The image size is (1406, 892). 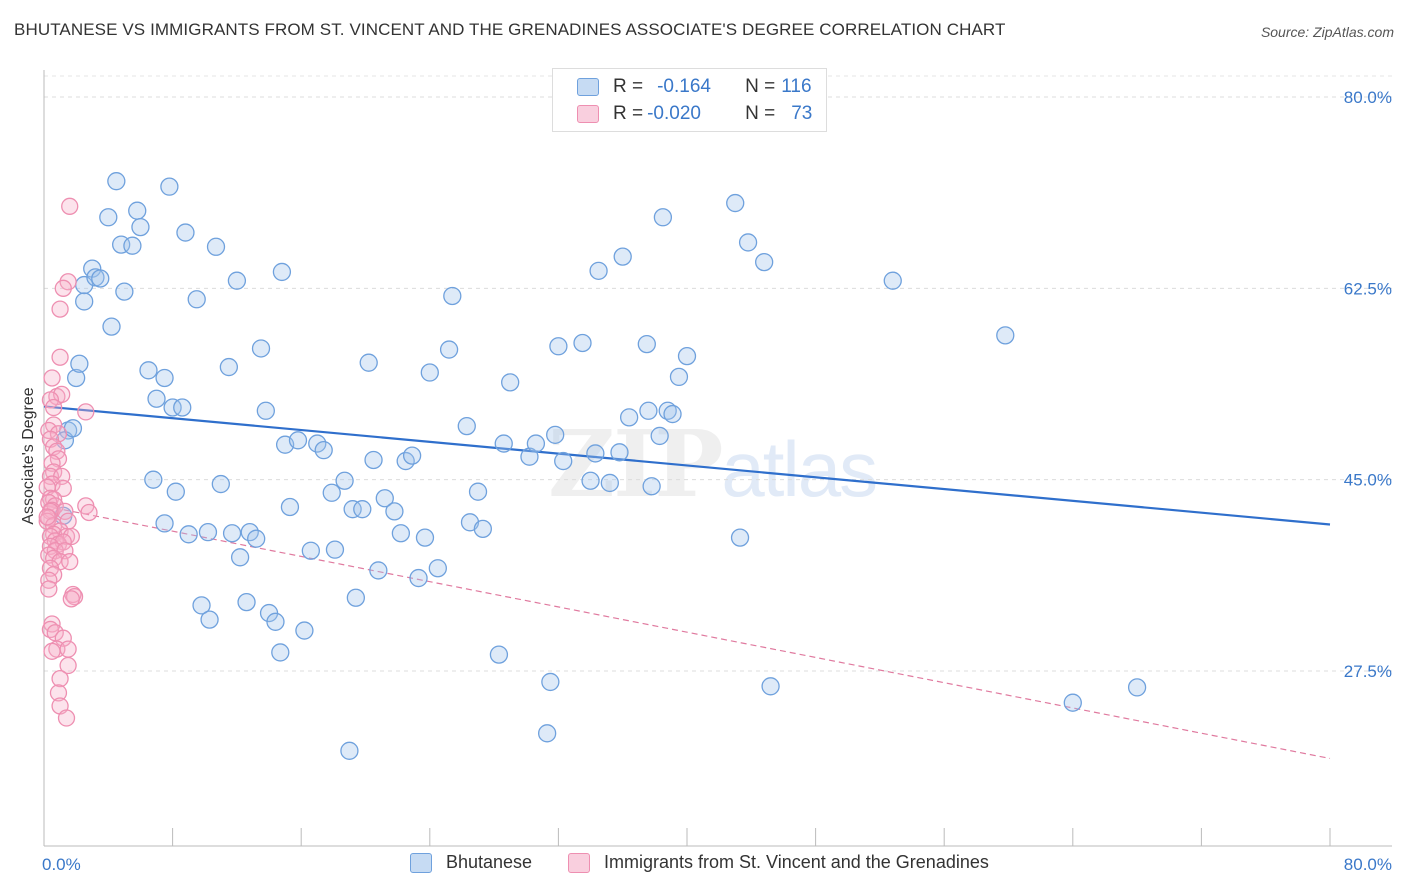 I want to click on y-tick-label: 27.5%, so click(x=1368, y=671).